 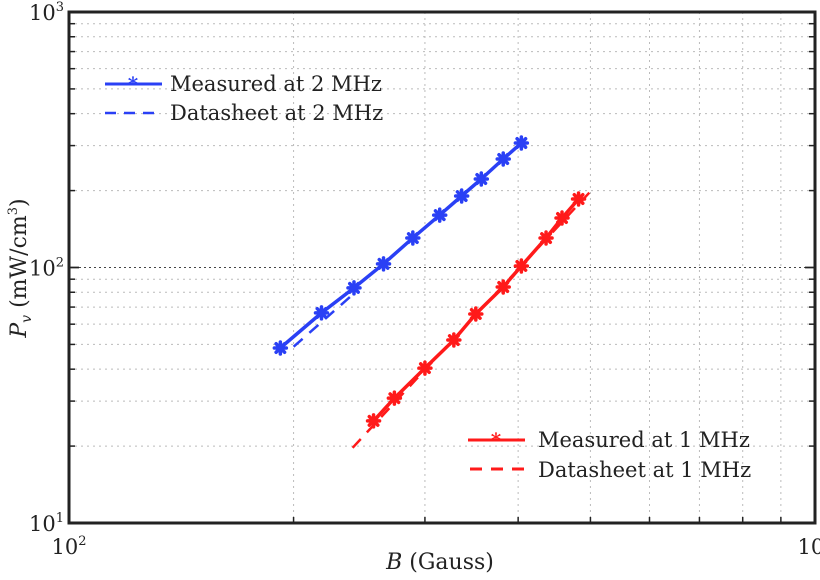 What do you see at coordinates (609, 455) in the screenshot?
I see `legend-1mhz: * Measured at 1 MHz Datasheet at 1 MHz` at bounding box center [609, 455].